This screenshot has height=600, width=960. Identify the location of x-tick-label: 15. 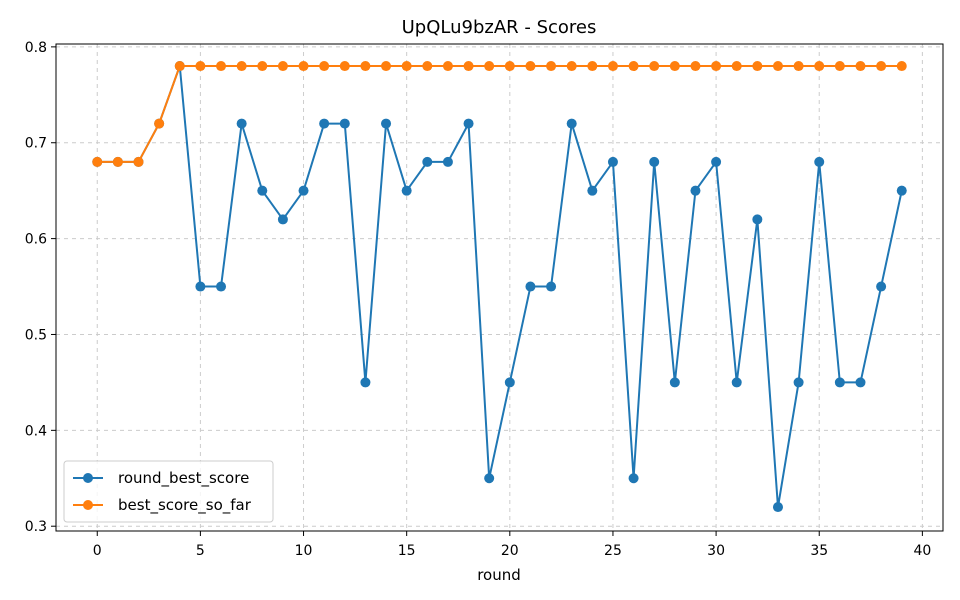
(407, 551).